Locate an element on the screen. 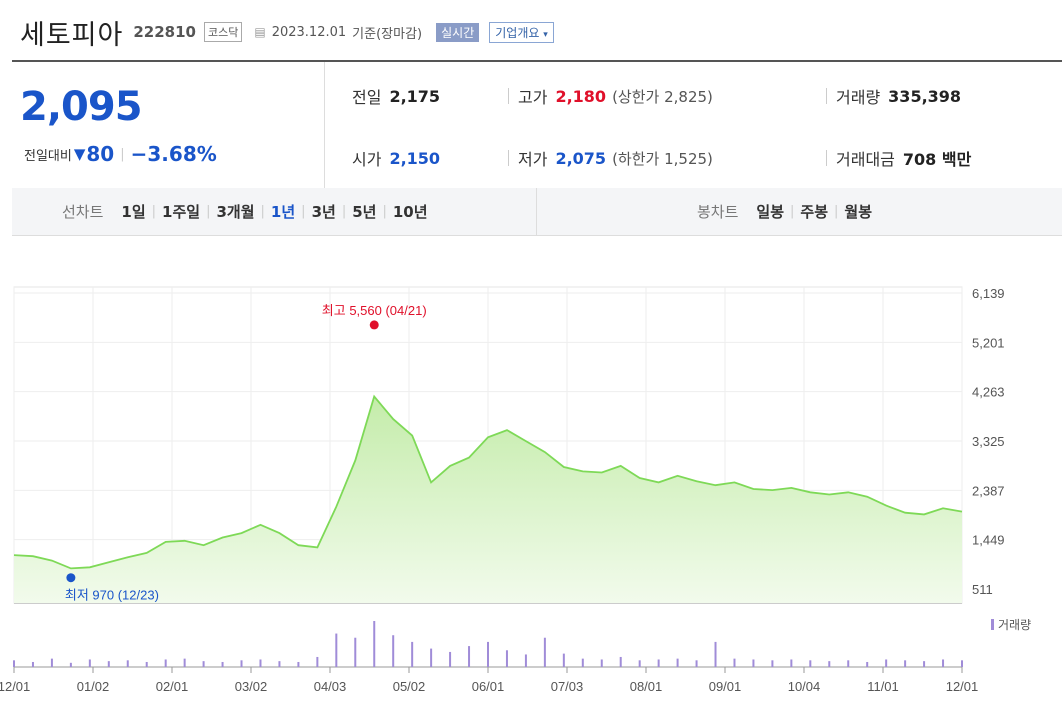 Image resolution: width=1062 pixels, height=726 pixels. period-1d: 1일 is located at coordinates (133, 212).